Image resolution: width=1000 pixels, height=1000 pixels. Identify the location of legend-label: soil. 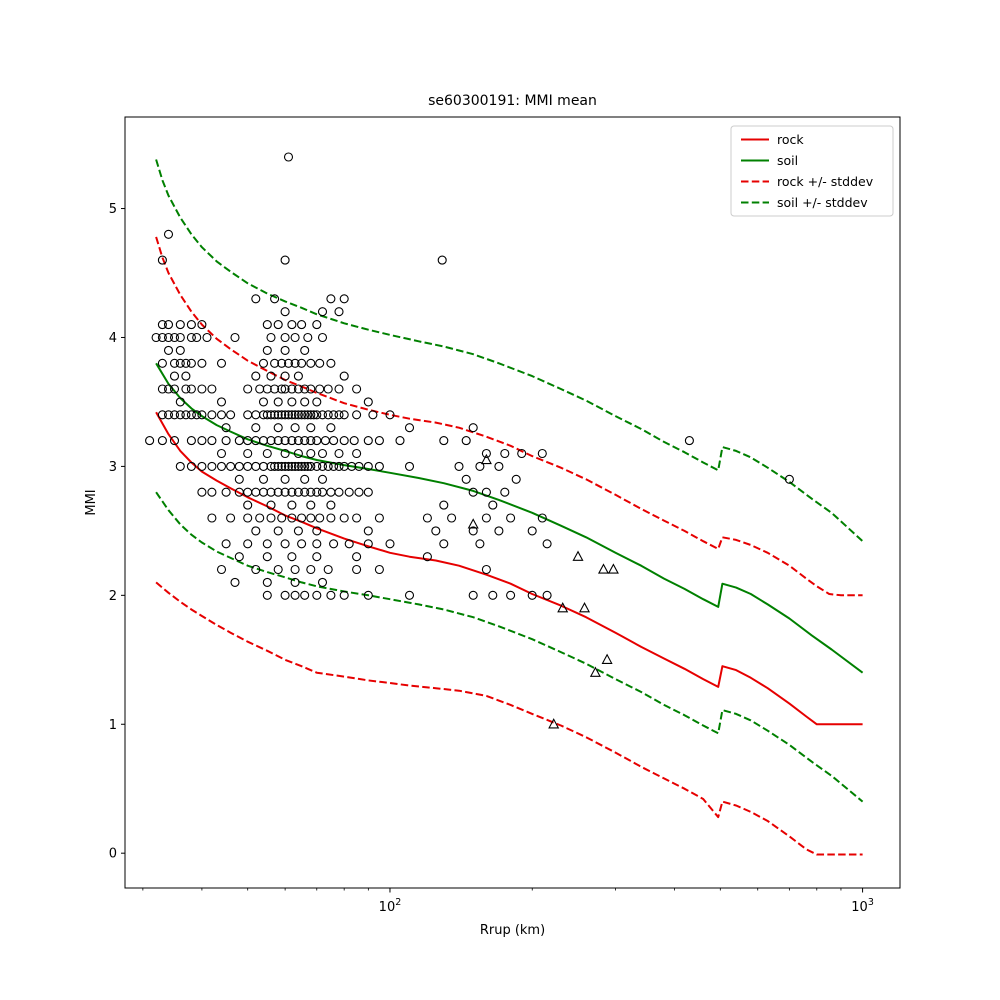
(787, 160).